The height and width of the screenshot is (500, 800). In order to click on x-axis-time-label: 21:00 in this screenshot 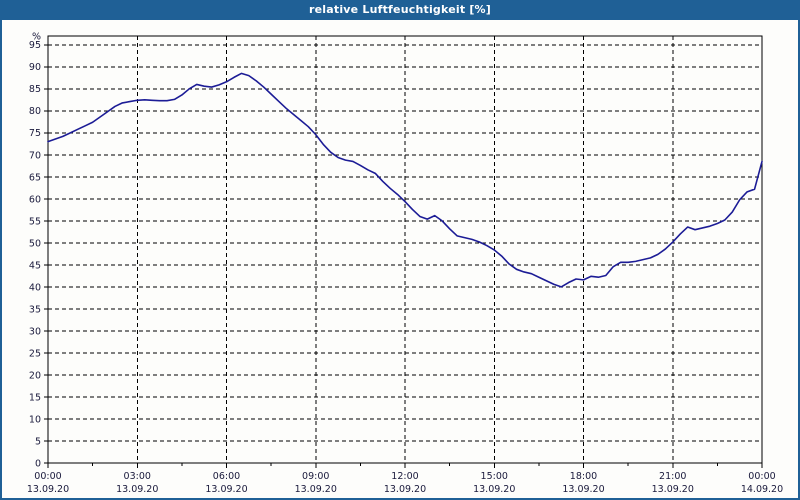, I will do `click(672, 476)`.